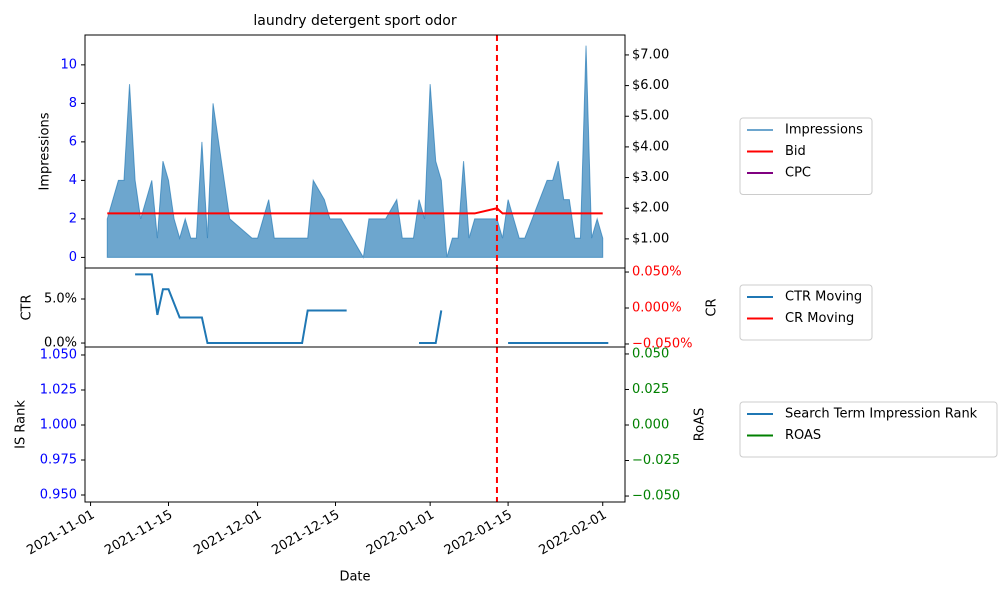  Describe the element at coordinates (354, 577) in the screenshot. I see `x-axis-label: Date` at that location.